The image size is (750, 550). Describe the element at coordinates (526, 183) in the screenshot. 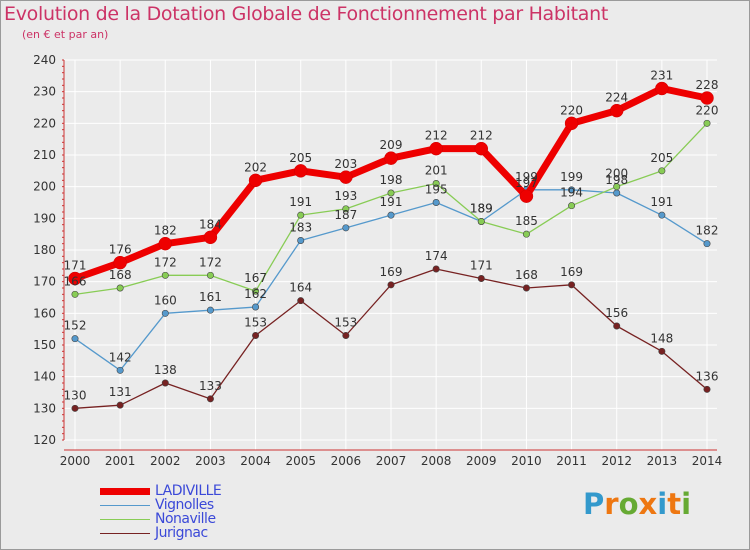

I see `data-label-ladiville: 197` at that location.